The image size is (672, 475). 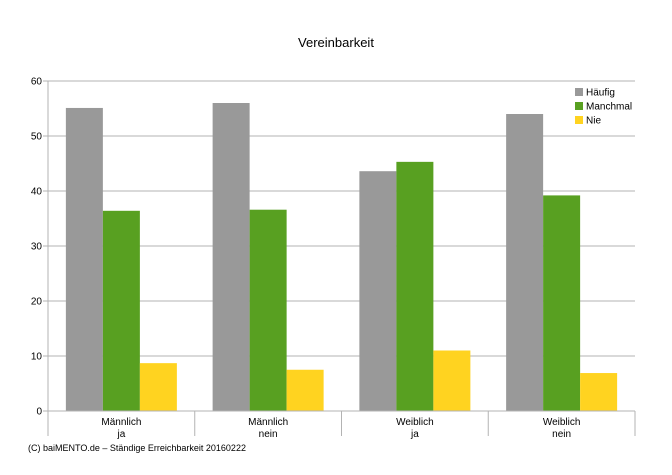 I want to click on y-tick-label: 60, so click(x=37, y=82).